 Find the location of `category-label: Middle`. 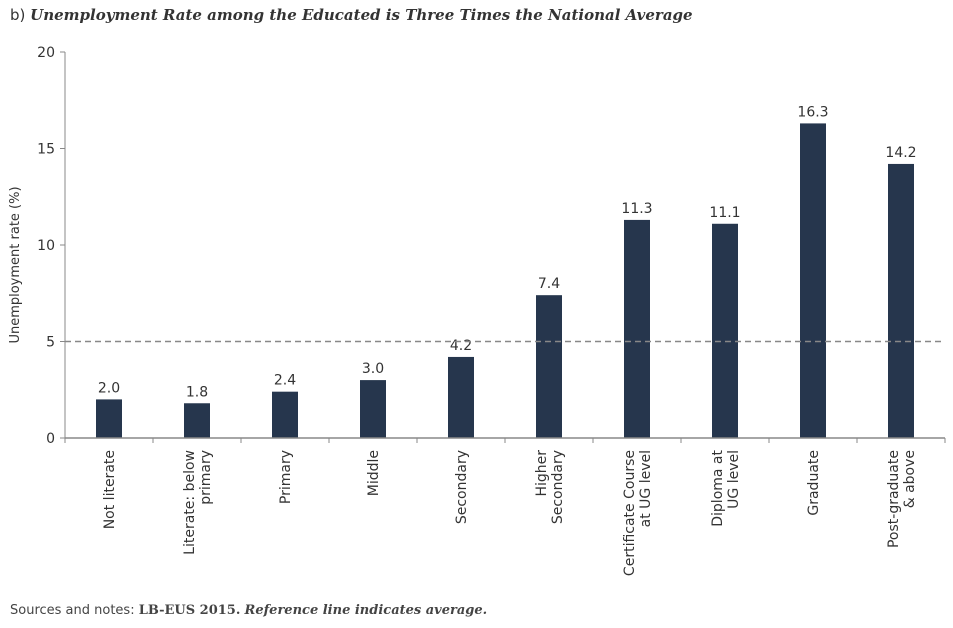

category-label: Middle is located at coordinates (374, 473).